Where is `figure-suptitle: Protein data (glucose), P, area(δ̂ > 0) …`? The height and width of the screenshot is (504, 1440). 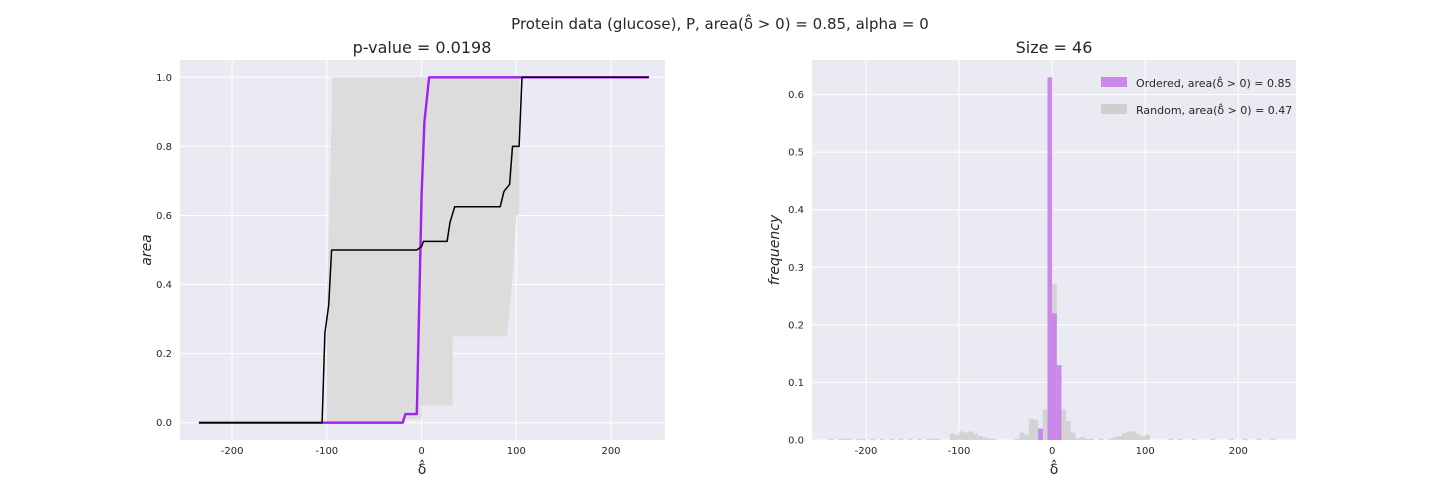
figure-suptitle: Protein data (glucose), P, area(δ̂ > 0) … is located at coordinates (720, 23).